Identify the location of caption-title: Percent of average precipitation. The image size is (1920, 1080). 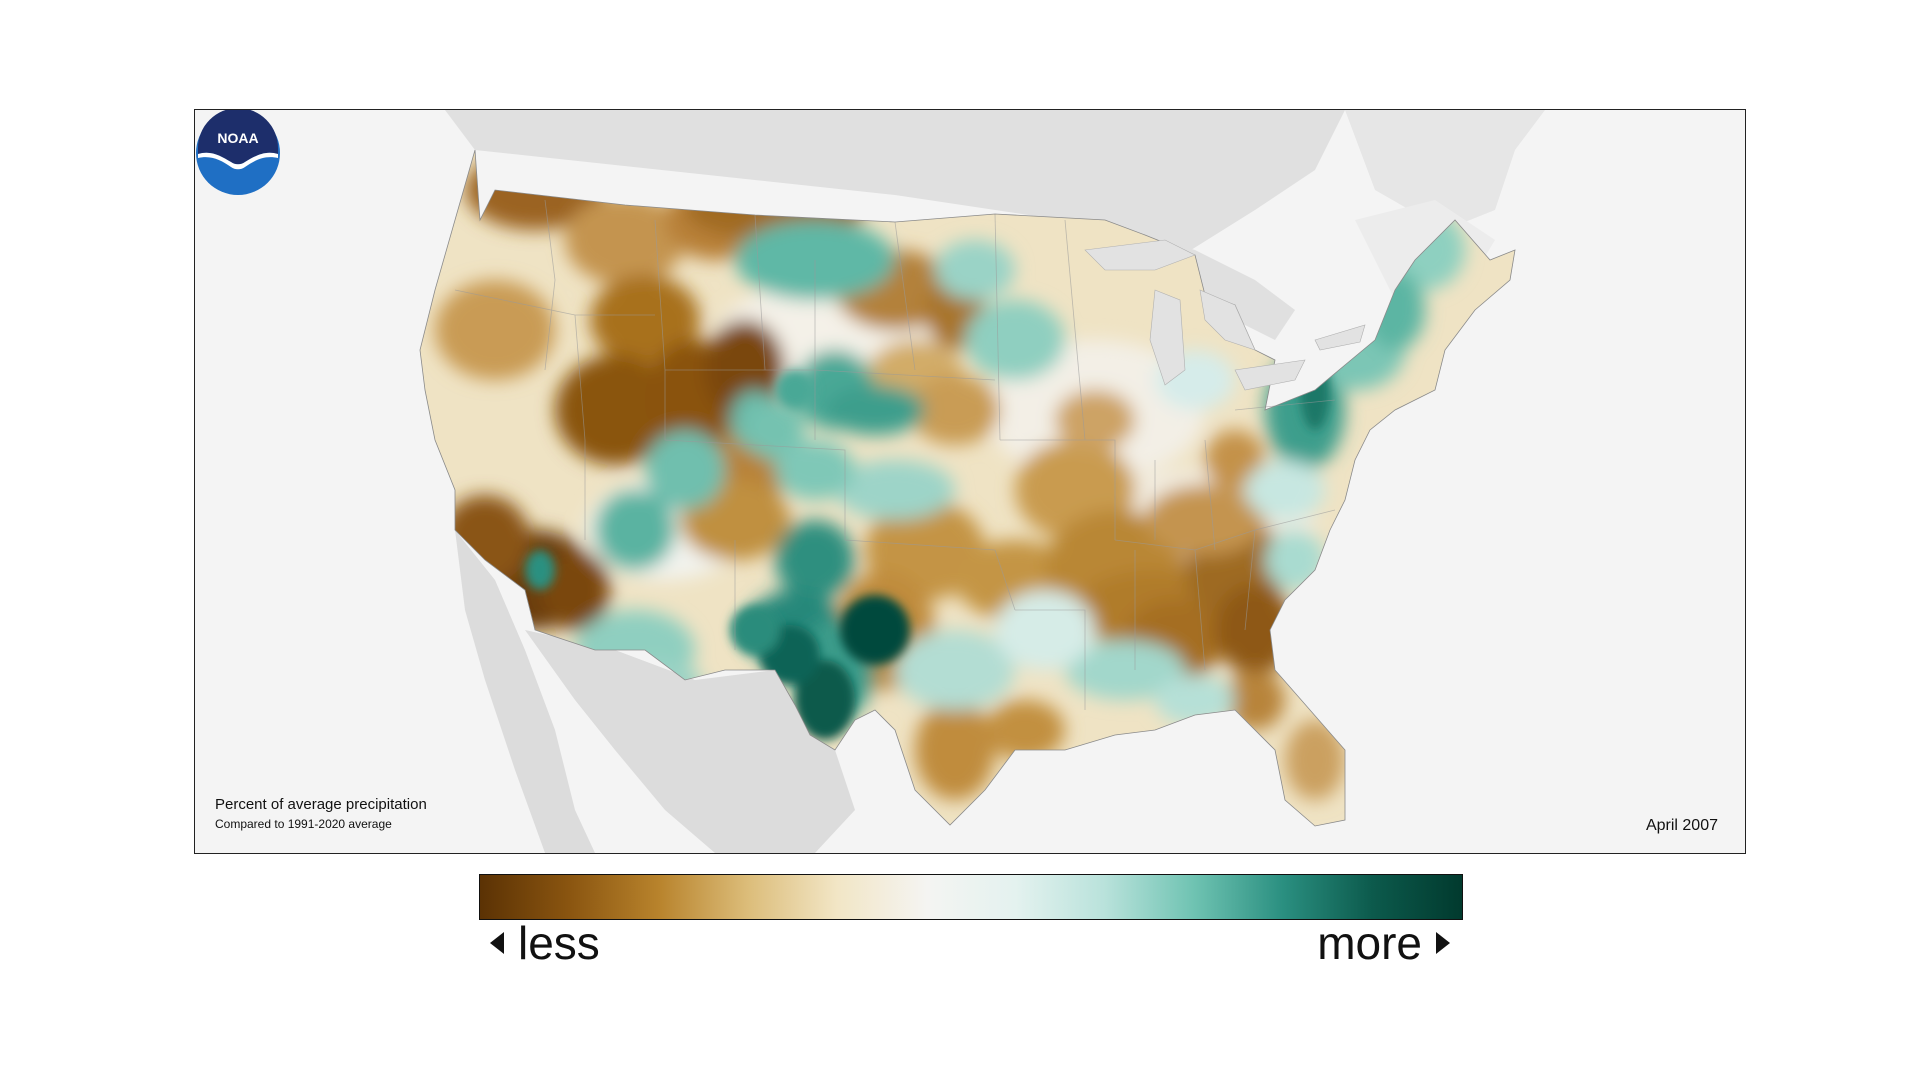
(321, 804).